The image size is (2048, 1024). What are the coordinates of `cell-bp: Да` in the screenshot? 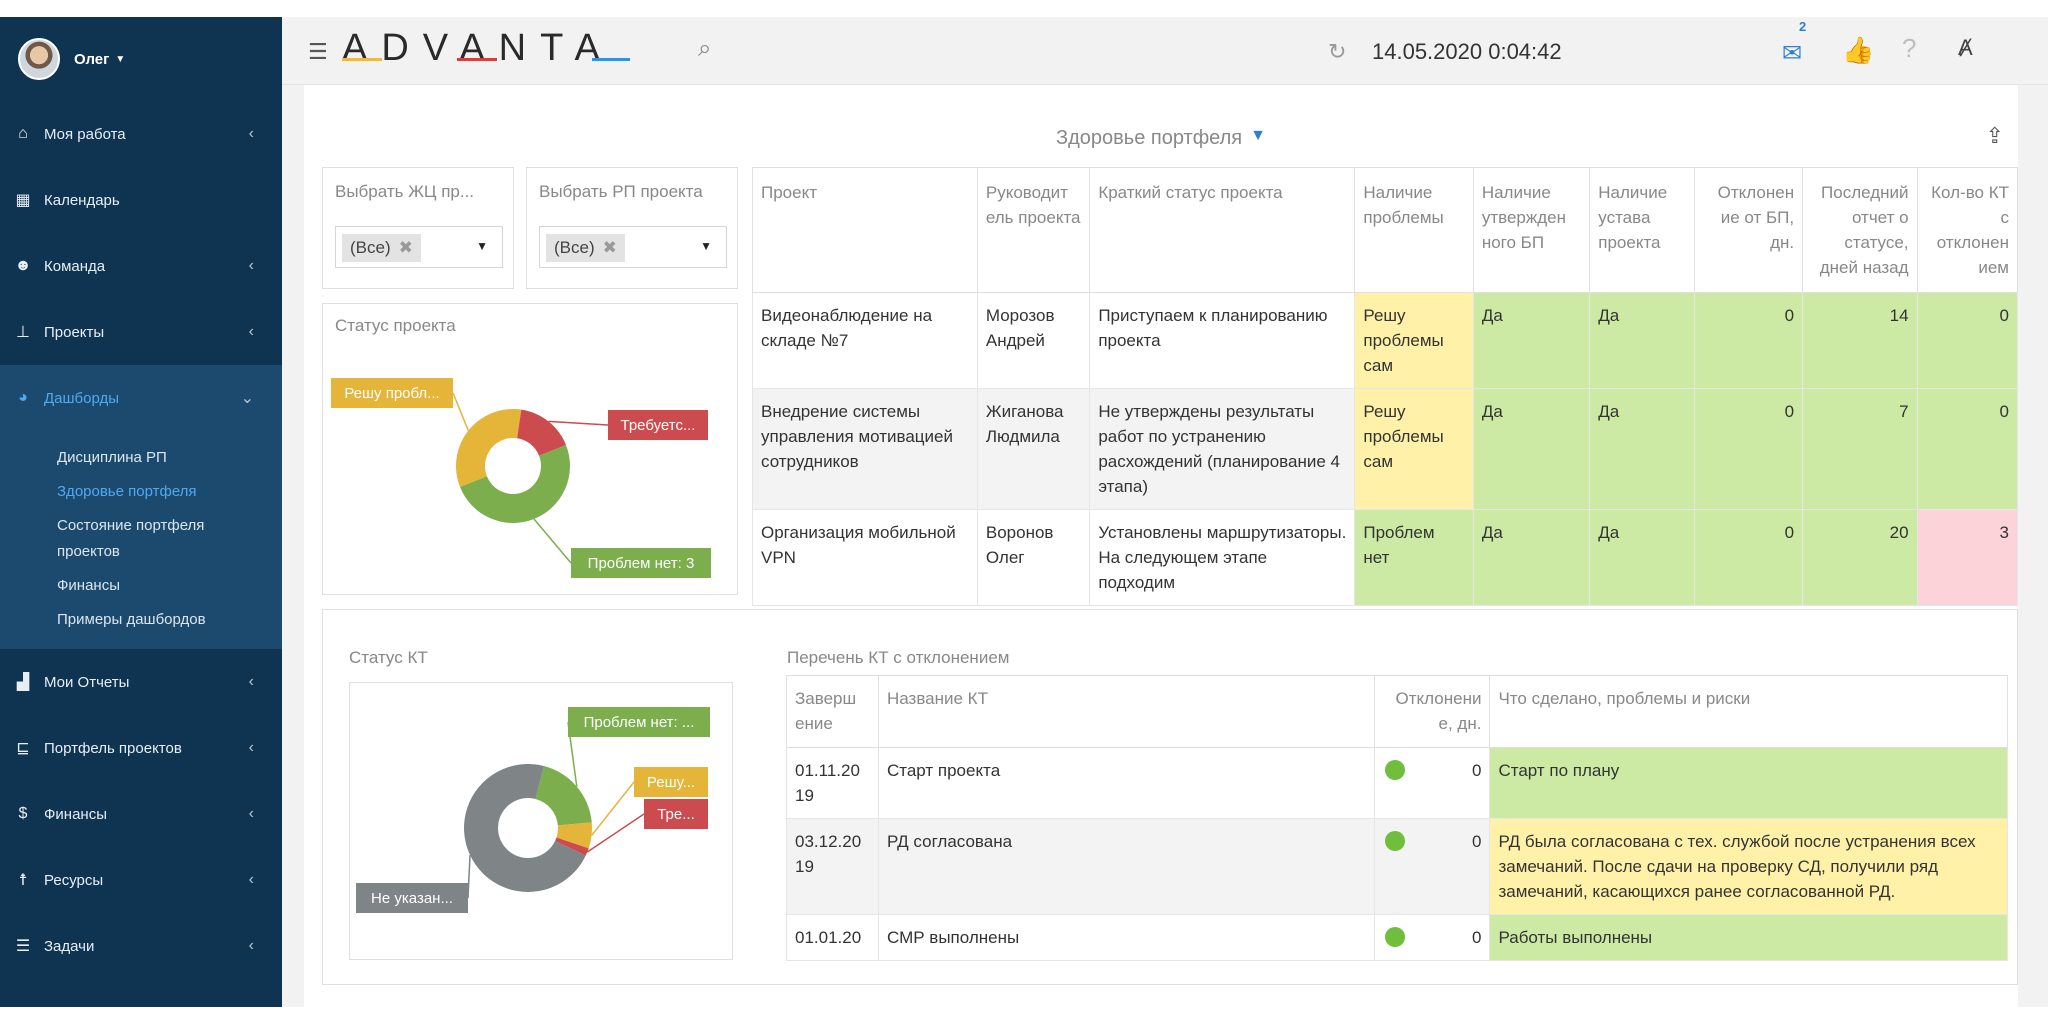 It's located at (1531, 340).